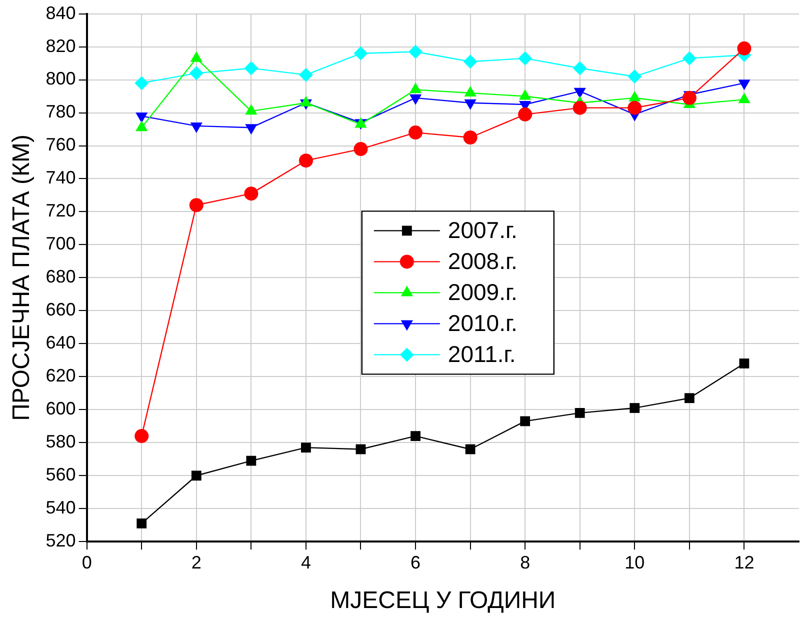 The height and width of the screenshot is (624, 806). Describe the element at coordinates (443, 600) in the screenshot. I see `x-axis-title: МЈЕСЕЦ У ГОДИНИ` at that location.